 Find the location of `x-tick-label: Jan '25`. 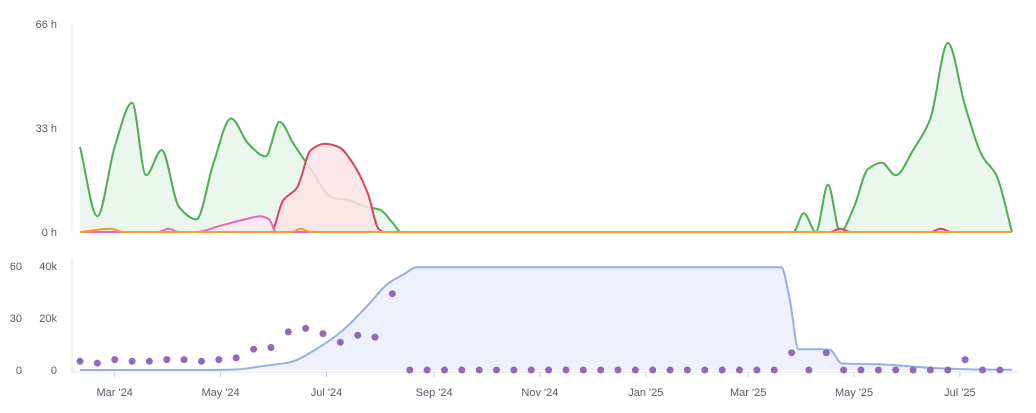

x-tick-label: Jan '25 is located at coordinates (645, 393).